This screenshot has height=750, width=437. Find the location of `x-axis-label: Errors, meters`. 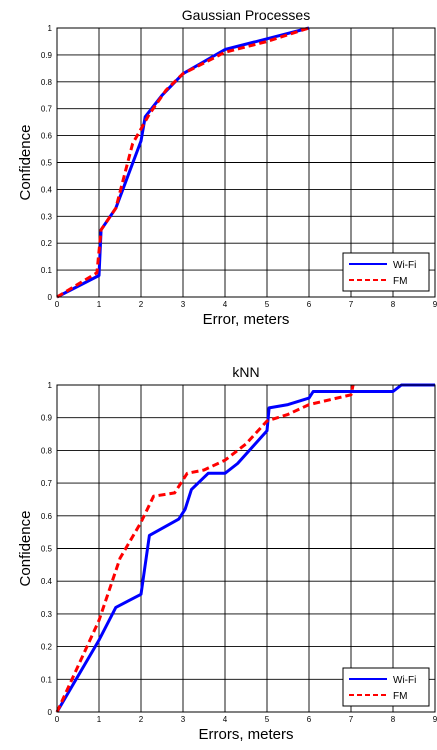

x-axis-label: Errors, meters is located at coordinates (245, 734).